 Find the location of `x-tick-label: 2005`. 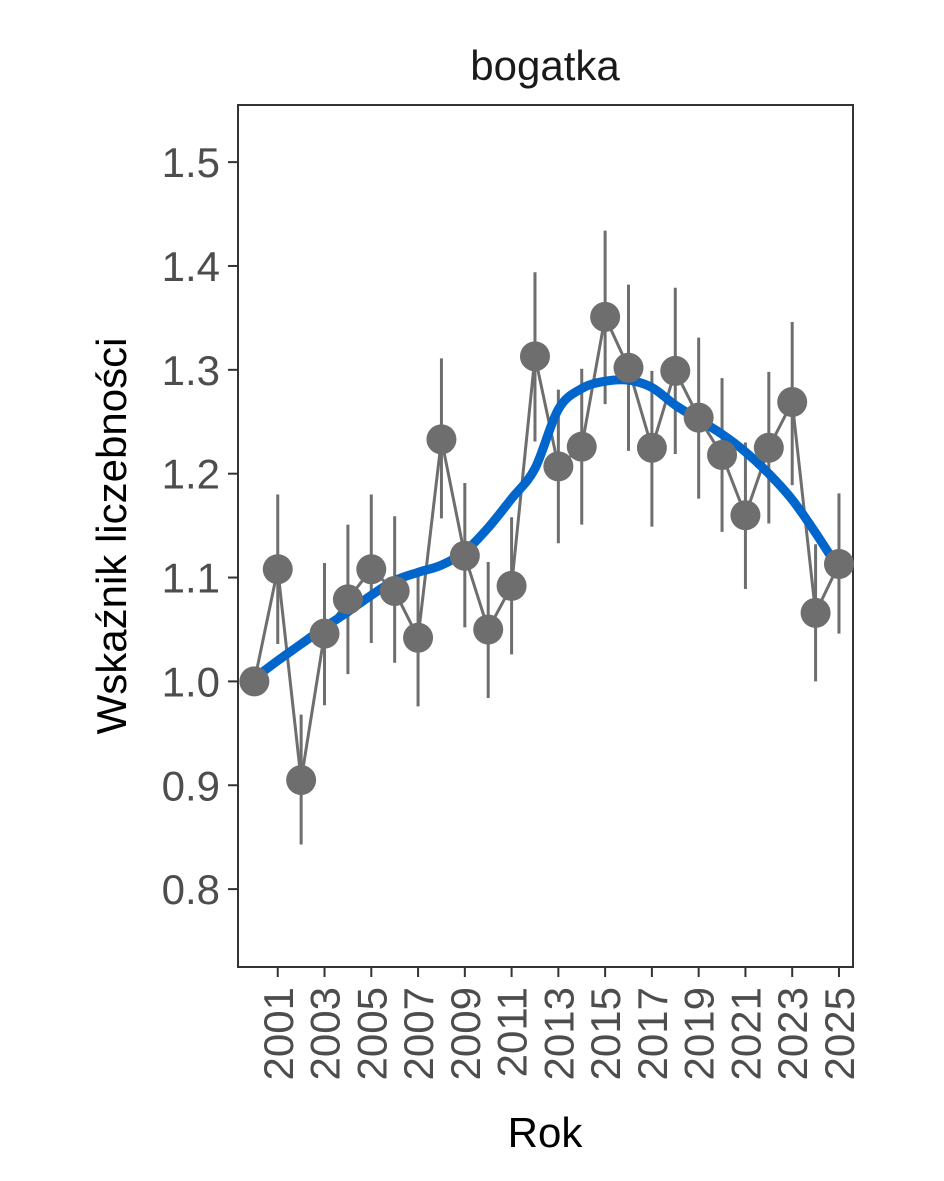

x-tick-label: 2005 is located at coordinates (371, 1033).